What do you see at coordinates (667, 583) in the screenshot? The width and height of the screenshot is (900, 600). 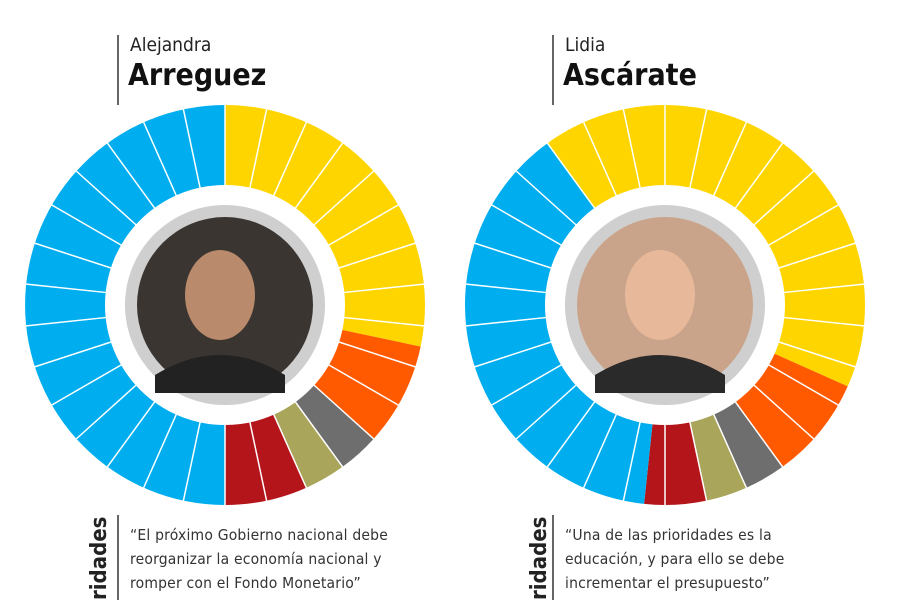 I see `quote-line: incrementar el presupuesto”` at bounding box center [667, 583].